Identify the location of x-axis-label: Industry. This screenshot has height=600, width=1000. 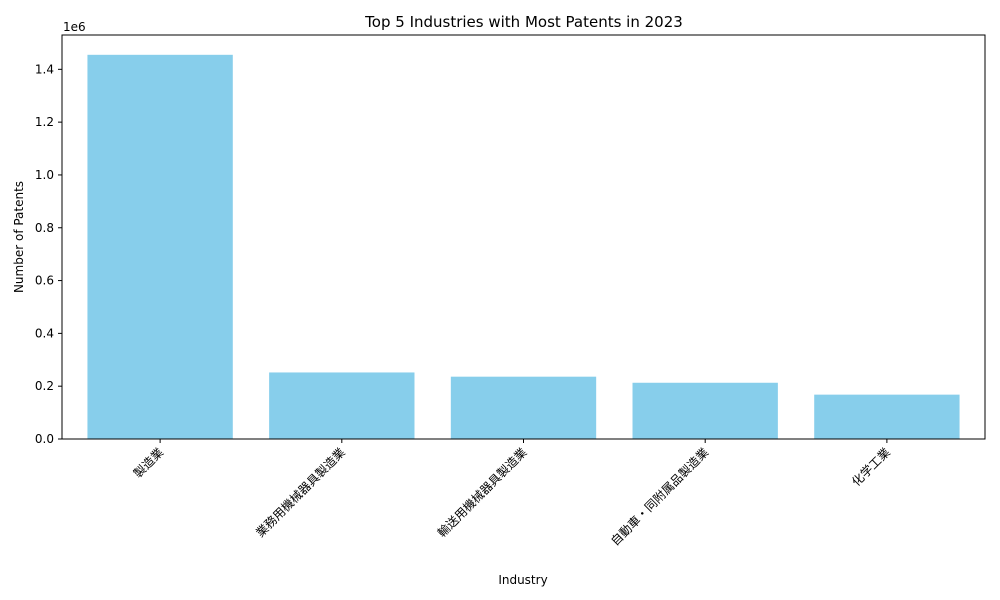
(522, 580).